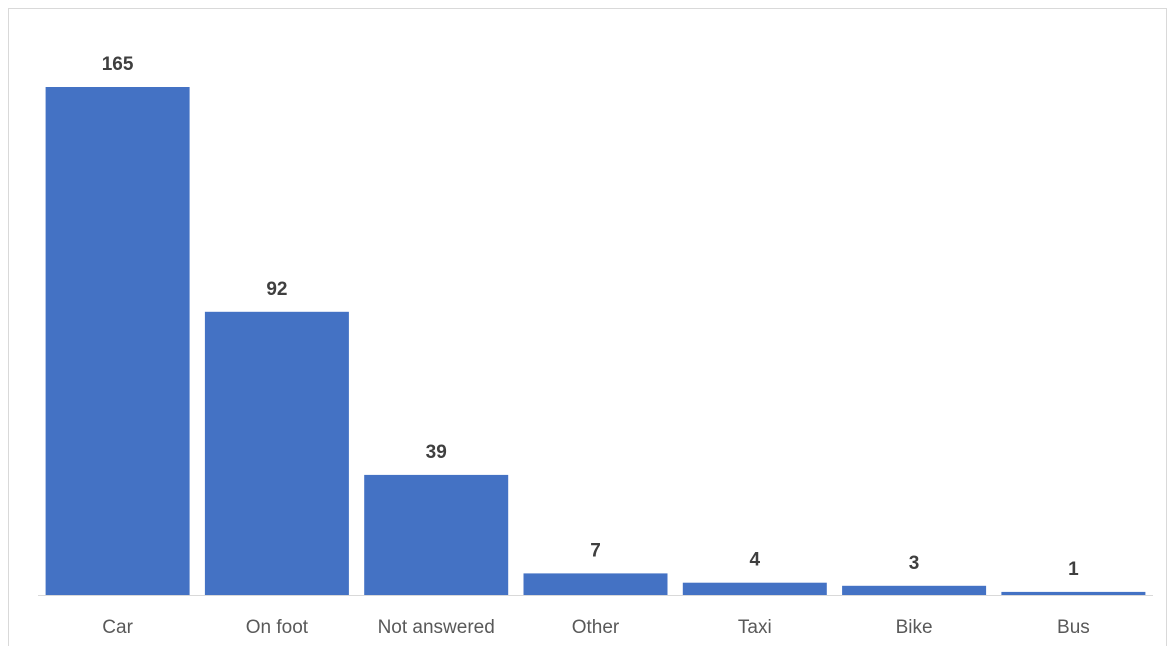 Image resolution: width=1168 pixels, height=646 pixels. Describe the element at coordinates (755, 627) in the screenshot. I see `tick-label-taxi: Taxi` at that location.